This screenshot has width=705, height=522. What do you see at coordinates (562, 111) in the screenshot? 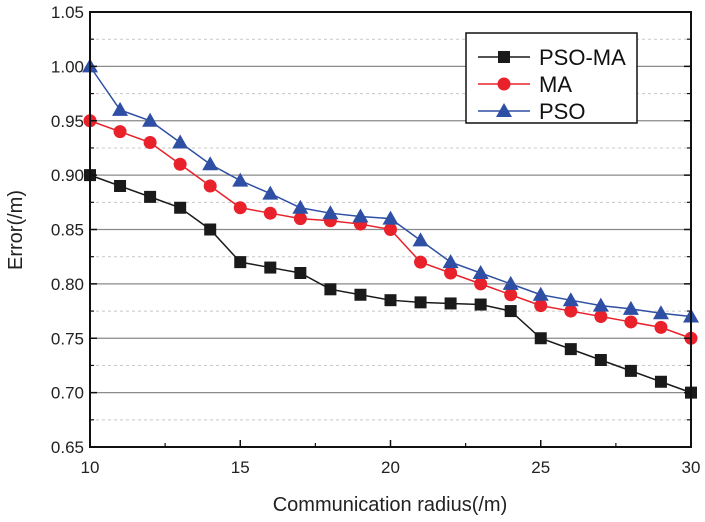
I see `legend-label: PSO` at bounding box center [562, 111].